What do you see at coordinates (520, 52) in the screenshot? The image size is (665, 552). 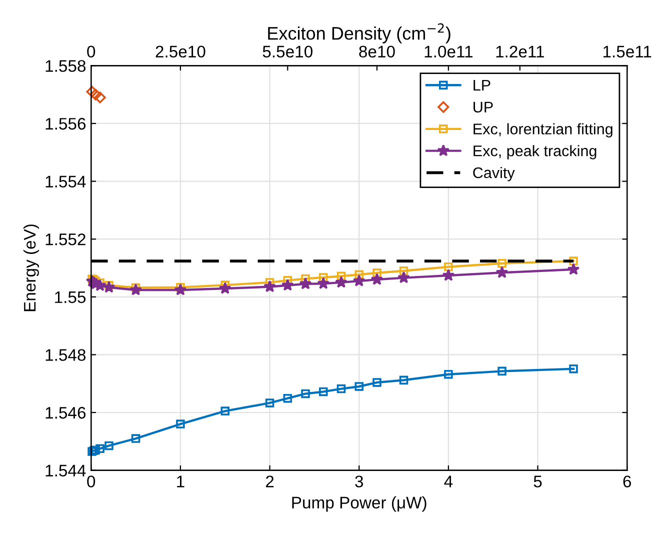 I see `x2-tick-label: 1.2e11` at bounding box center [520, 52].